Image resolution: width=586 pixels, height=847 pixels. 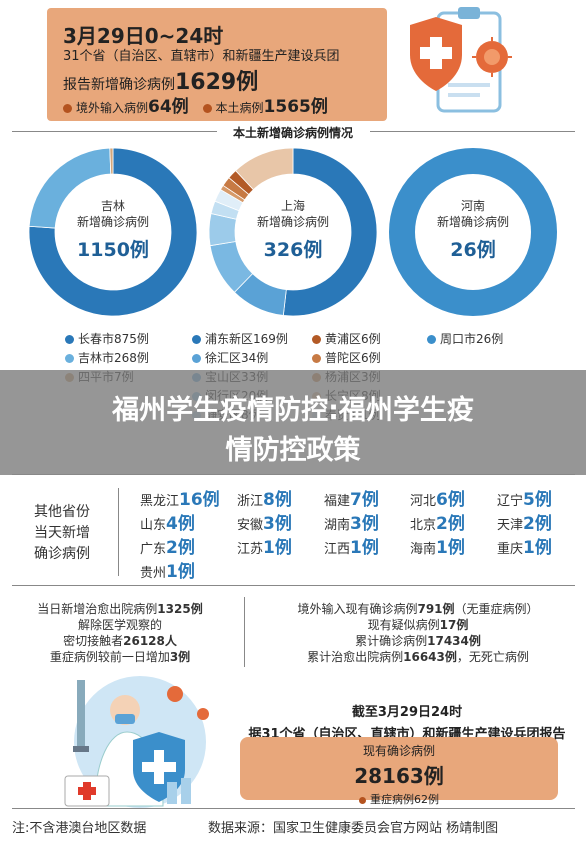 I want to click on province-item: 河北6例, so click(x=437, y=497).